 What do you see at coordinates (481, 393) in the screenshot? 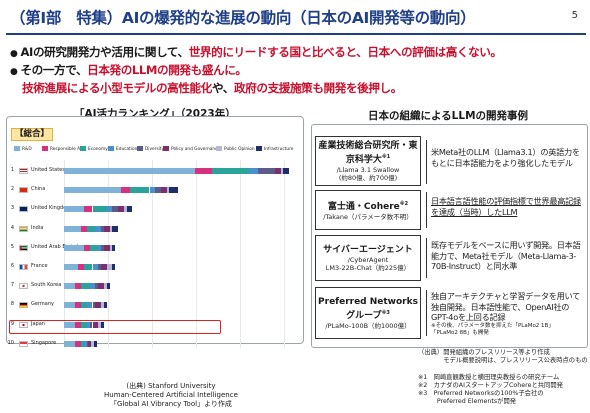
I see `note-3: ※3 Preferred Networksの100%子会社の` at bounding box center [481, 393].